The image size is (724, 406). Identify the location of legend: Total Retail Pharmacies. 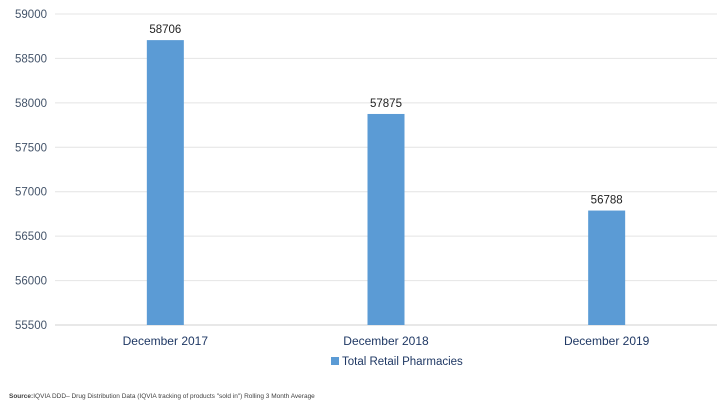
(397, 362).